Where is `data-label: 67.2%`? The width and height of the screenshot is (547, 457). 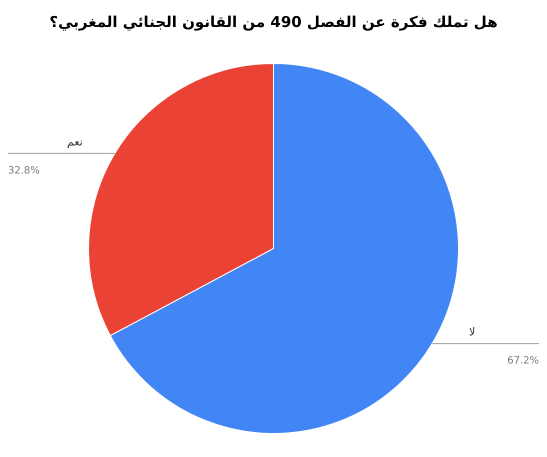 data-label: 67.2% is located at coordinates (523, 361).